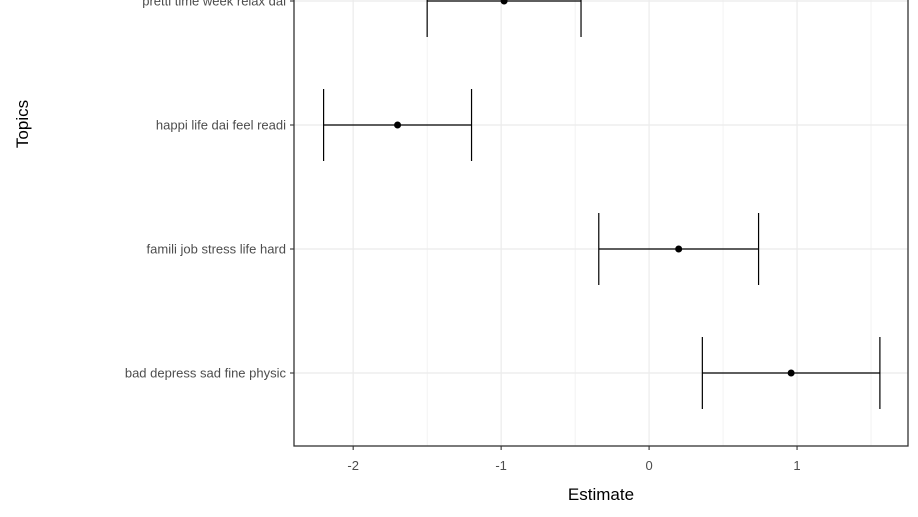 This screenshot has height=517, width=918. I want to click on x-axis-ticks: -2 -1 0 1, so click(574, 459).